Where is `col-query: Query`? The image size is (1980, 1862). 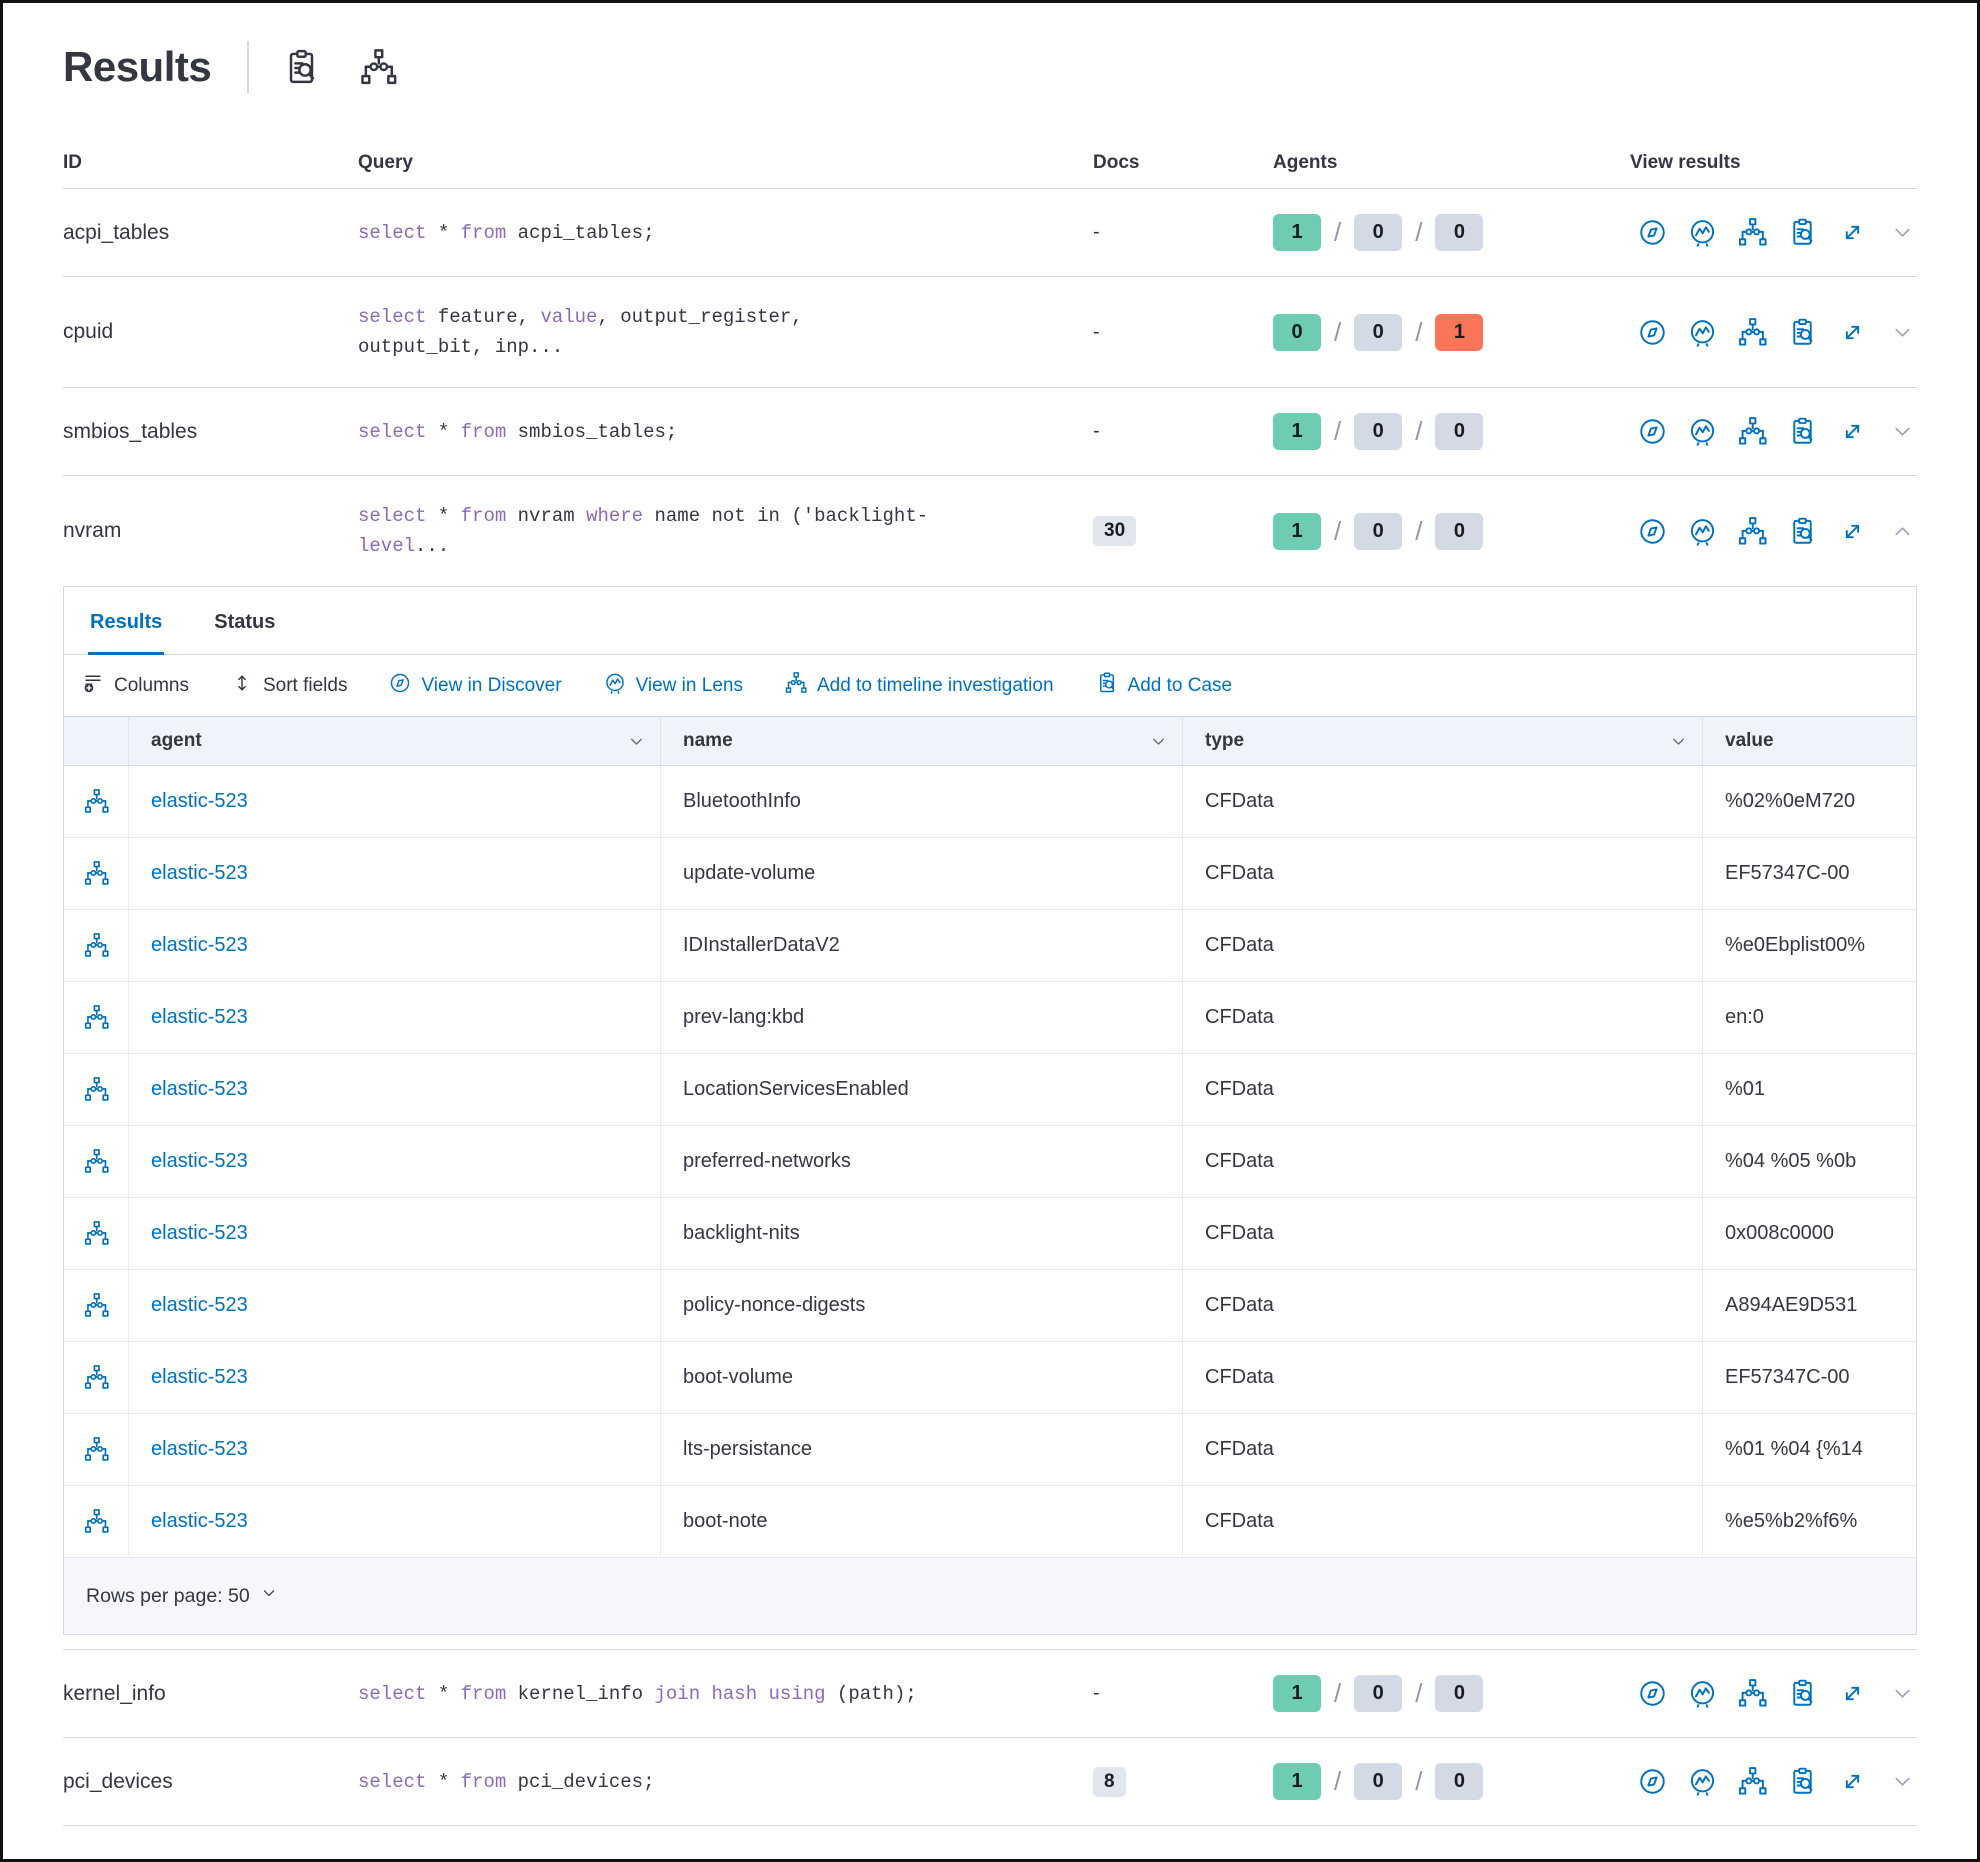
col-query: Query is located at coordinates (385, 162).